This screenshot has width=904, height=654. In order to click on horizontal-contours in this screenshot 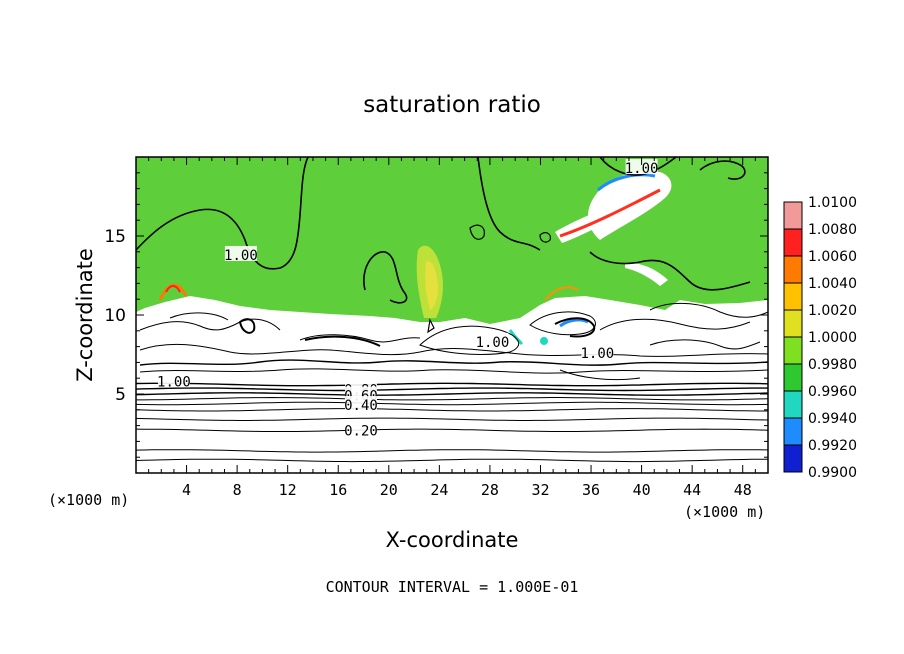, I will do `click(452, 422)`.